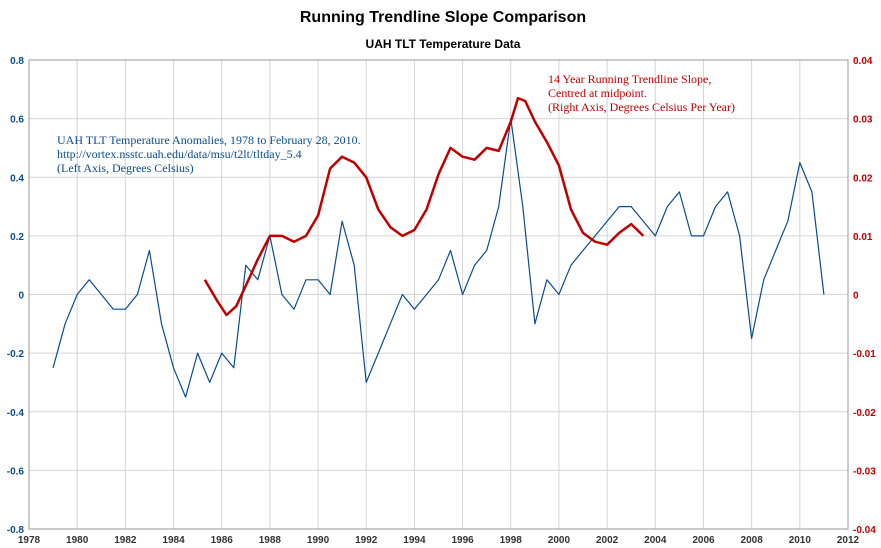 The height and width of the screenshot is (548, 881). I want to click on left-annotation-line: (Left Axis, Degrees Celsius), so click(125, 168).